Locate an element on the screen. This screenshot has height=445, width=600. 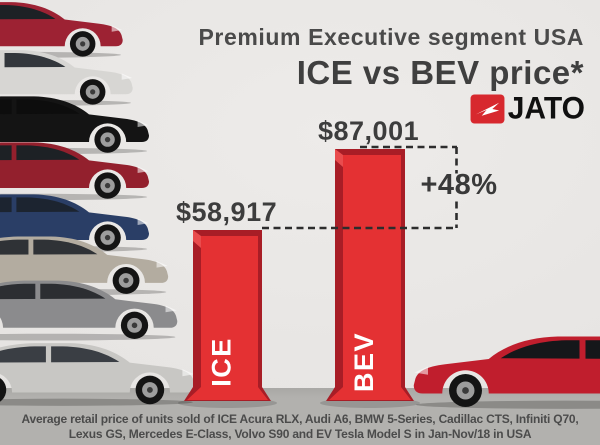
chart-subtitle: Premium Executive segment USA is located at coordinates (391, 37).